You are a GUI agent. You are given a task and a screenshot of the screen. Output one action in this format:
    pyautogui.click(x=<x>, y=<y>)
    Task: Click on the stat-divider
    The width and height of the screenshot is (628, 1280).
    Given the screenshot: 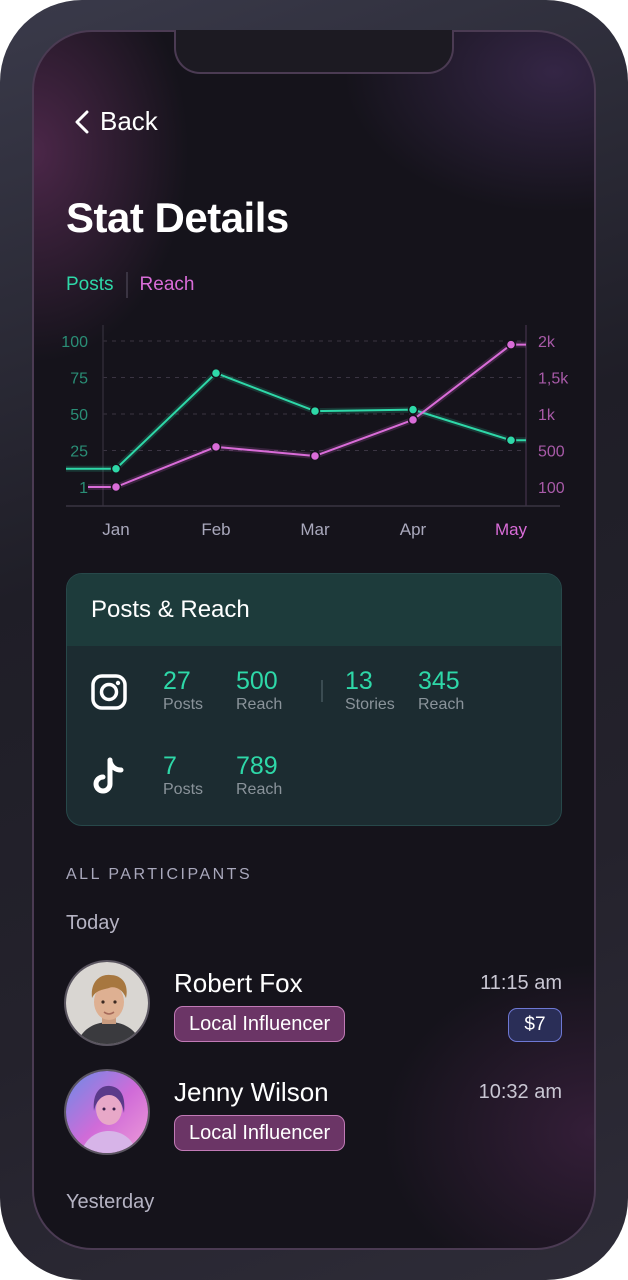 What is the action you would take?
    pyautogui.click(x=322, y=691)
    